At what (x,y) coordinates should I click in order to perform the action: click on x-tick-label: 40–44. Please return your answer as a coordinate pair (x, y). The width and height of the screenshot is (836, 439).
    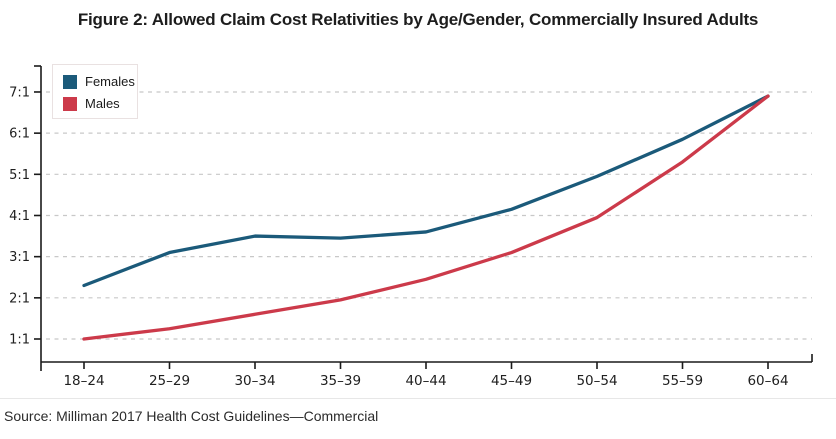
    Looking at the image, I should click on (425, 381).